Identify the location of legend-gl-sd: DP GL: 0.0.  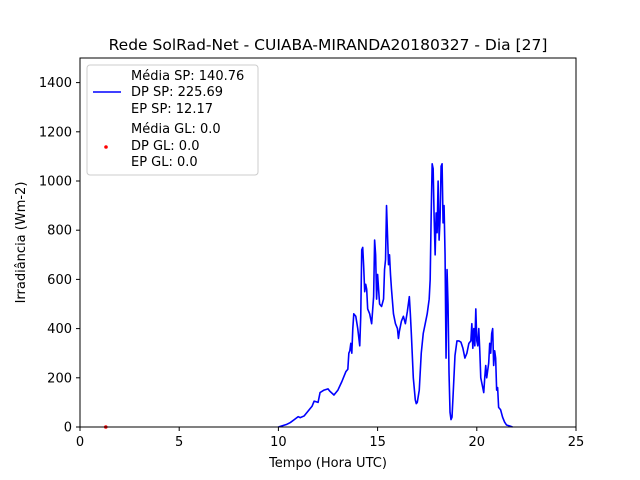
(165, 146).